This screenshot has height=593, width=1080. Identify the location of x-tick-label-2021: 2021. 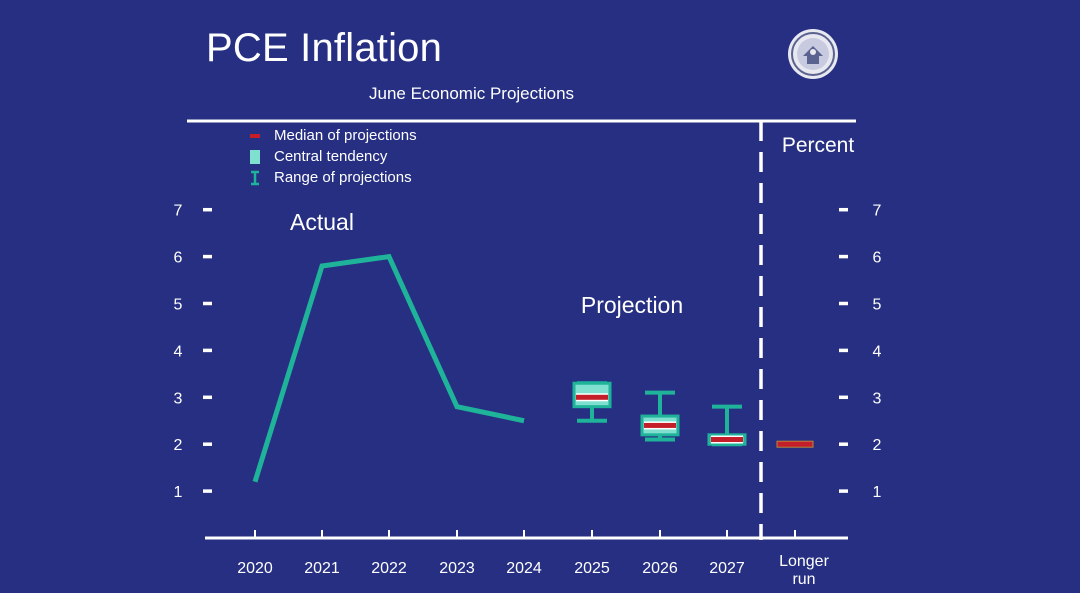
(322, 568).